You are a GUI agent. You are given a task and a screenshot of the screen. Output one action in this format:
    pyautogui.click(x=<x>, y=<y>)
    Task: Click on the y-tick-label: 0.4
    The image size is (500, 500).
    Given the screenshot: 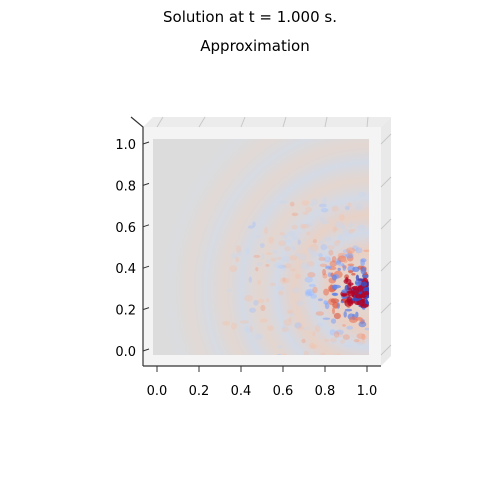 What is the action you would take?
    pyautogui.click(x=125, y=269)
    